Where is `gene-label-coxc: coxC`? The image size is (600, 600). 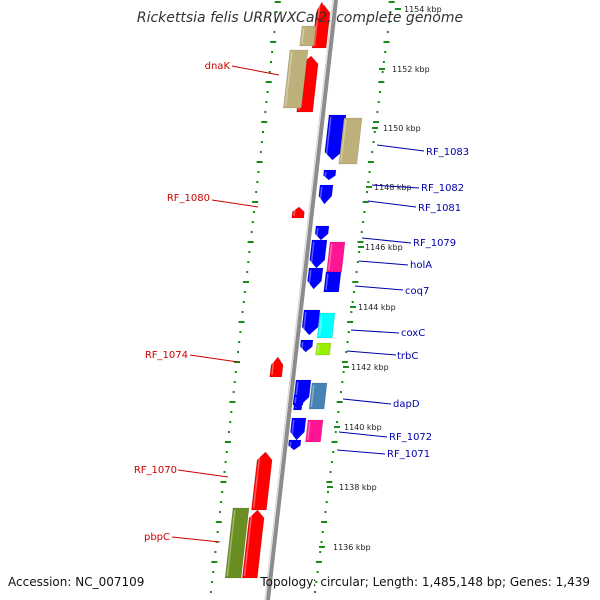 gene-label-coxc: coxC is located at coordinates (413, 333).